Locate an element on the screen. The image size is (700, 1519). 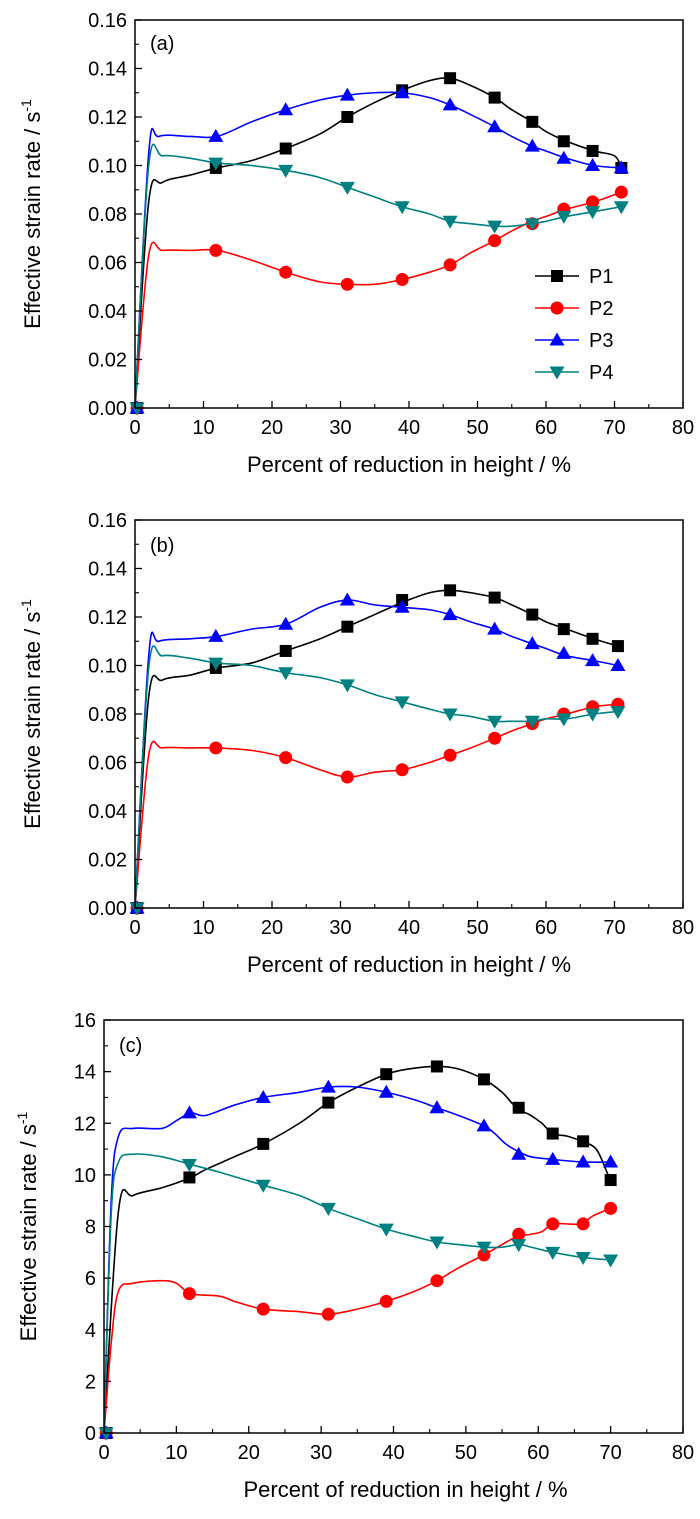
y-tick-label: 0.10 is located at coordinates (107, 167).